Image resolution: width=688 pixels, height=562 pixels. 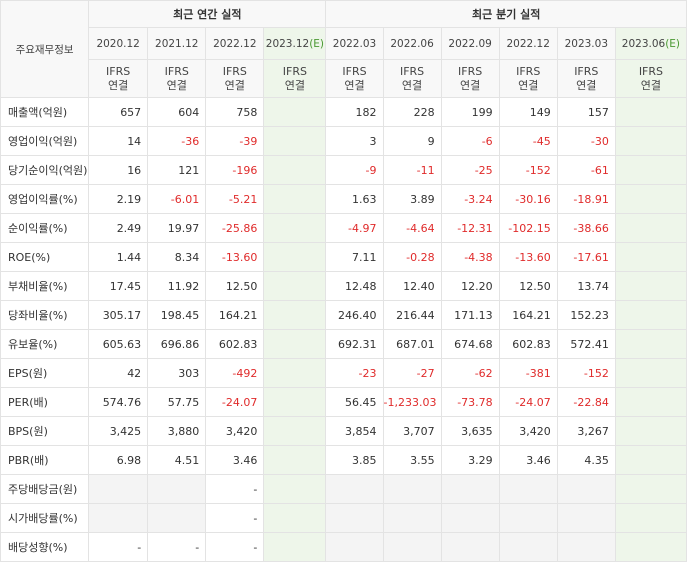 I want to click on quarter-value-cell: 164.21, so click(x=528, y=315).